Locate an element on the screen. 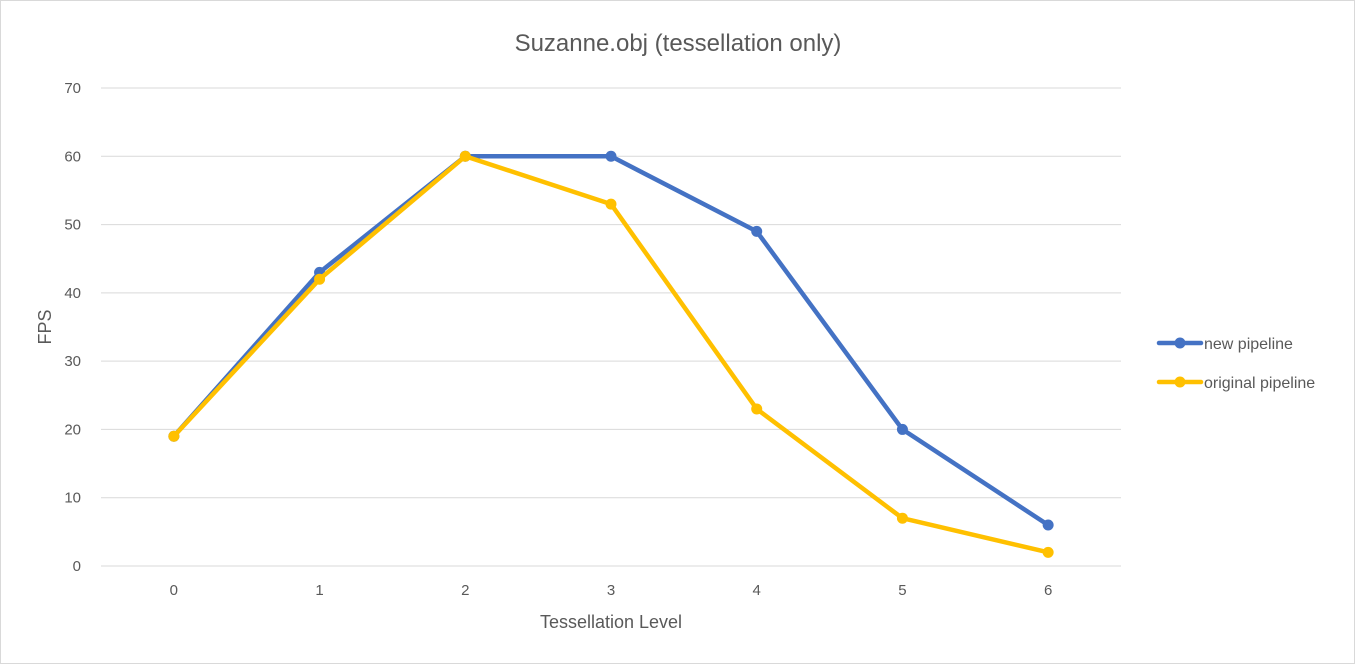 This screenshot has height=664, width=1355. y-tick-label: 20 is located at coordinates (72, 429).